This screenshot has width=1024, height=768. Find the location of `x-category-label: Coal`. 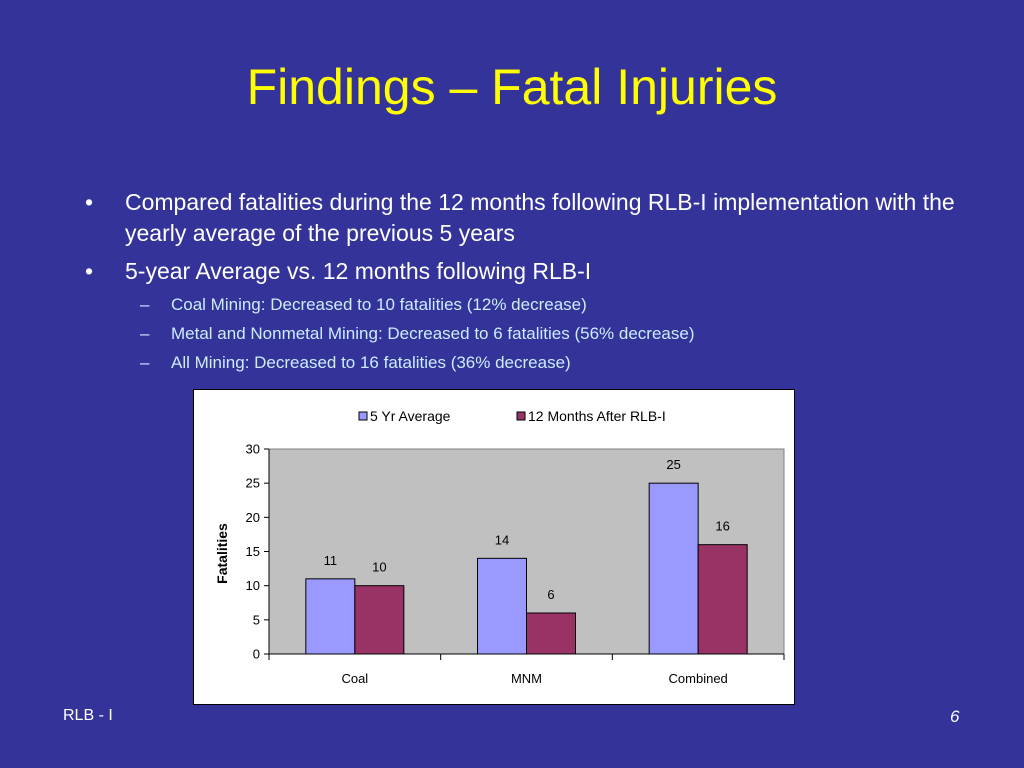

x-category-label: Coal is located at coordinates (354, 678).